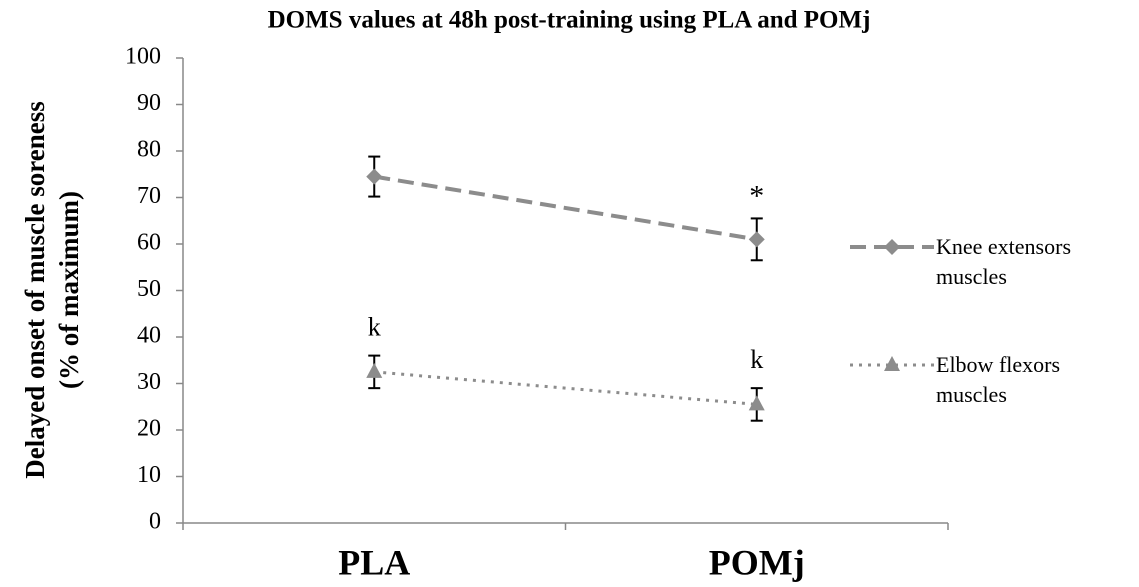 This screenshot has width=1139, height=587. Describe the element at coordinates (149, 475) in the screenshot. I see `y-tick-label: 10` at that location.